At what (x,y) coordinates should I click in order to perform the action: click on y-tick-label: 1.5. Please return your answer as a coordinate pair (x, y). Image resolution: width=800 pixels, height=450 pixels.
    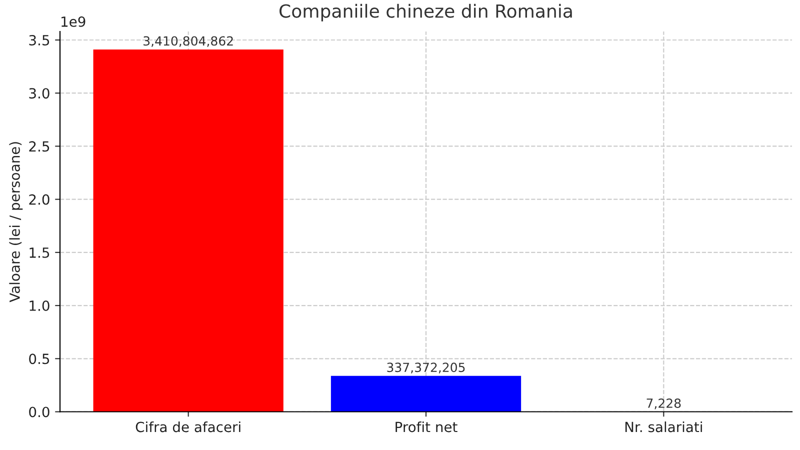
    Looking at the image, I should click on (40, 253).